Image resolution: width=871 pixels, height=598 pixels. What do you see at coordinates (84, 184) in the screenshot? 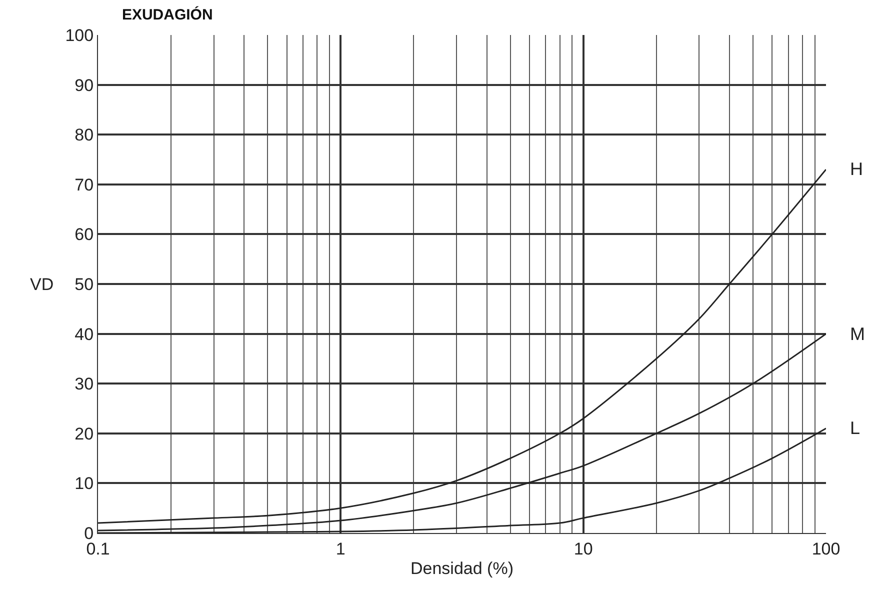
I see `y-tick-label: 70` at bounding box center [84, 184].